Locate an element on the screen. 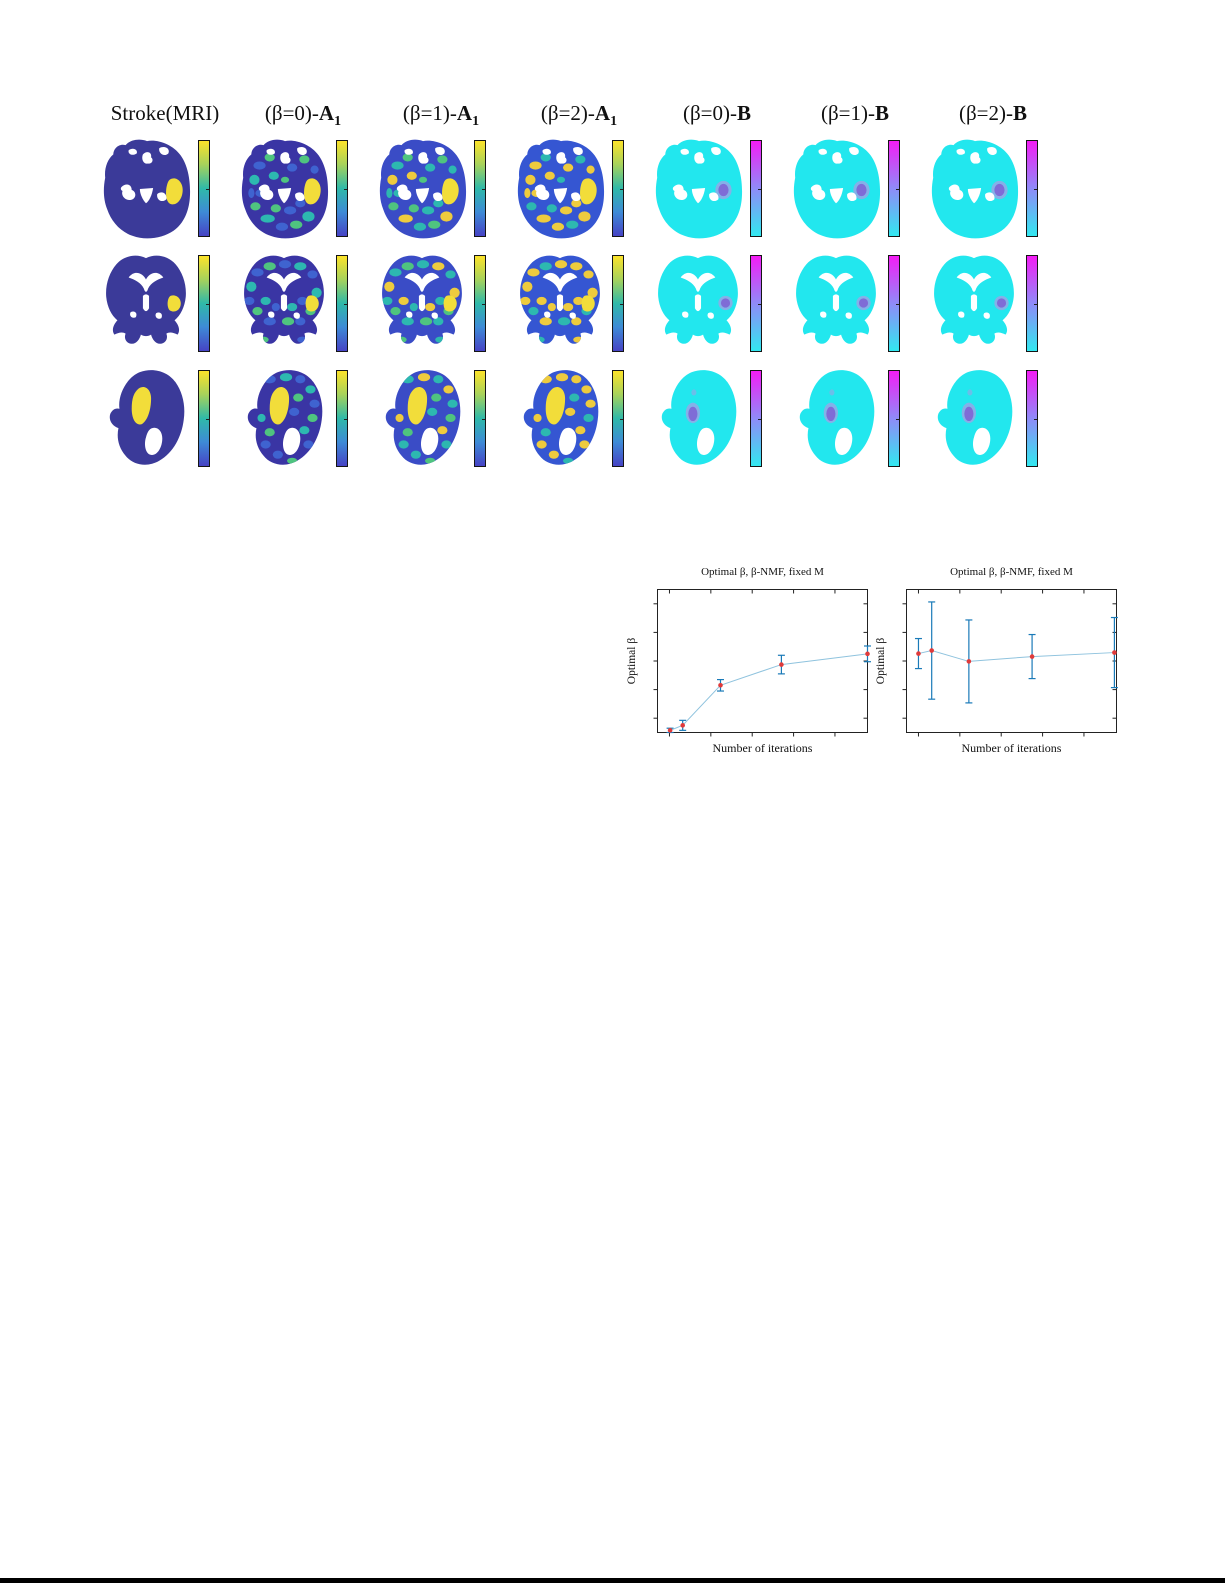 This screenshot has width=1225, height=1585. figure-cell-axial-slice-col2 is located at coordinates (441, 194).